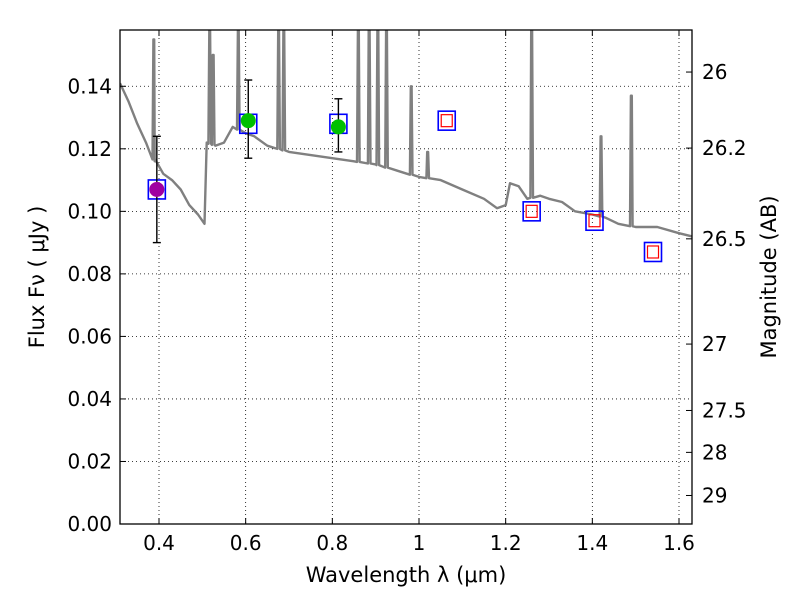 The width and height of the screenshot is (800, 600). Describe the element at coordinates (89, 211) in the screenshot. I see `y-tick-label: 0.10` at that location.